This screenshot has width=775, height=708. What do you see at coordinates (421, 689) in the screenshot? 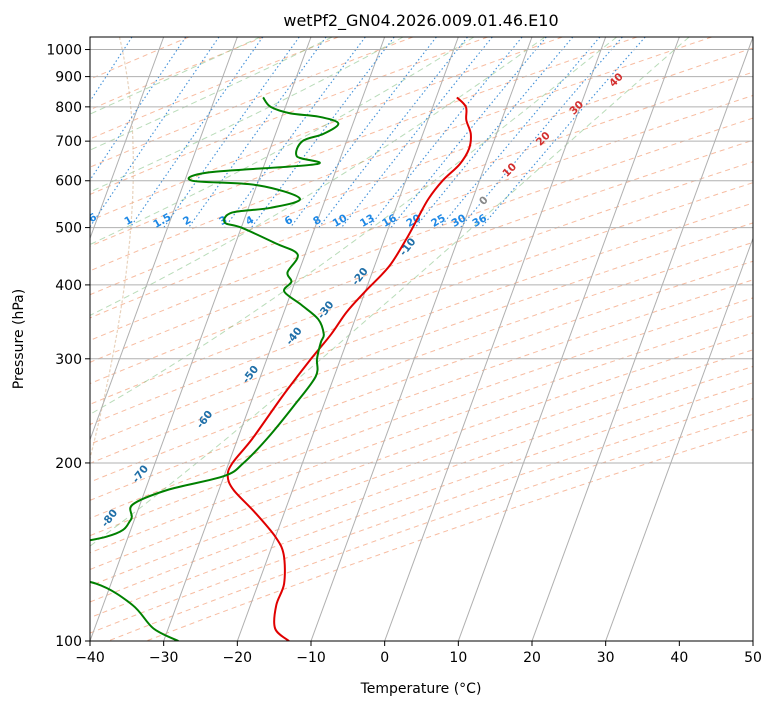
I see `x-axis-label: Temperature (°C)` at bounding box center [421, 689].